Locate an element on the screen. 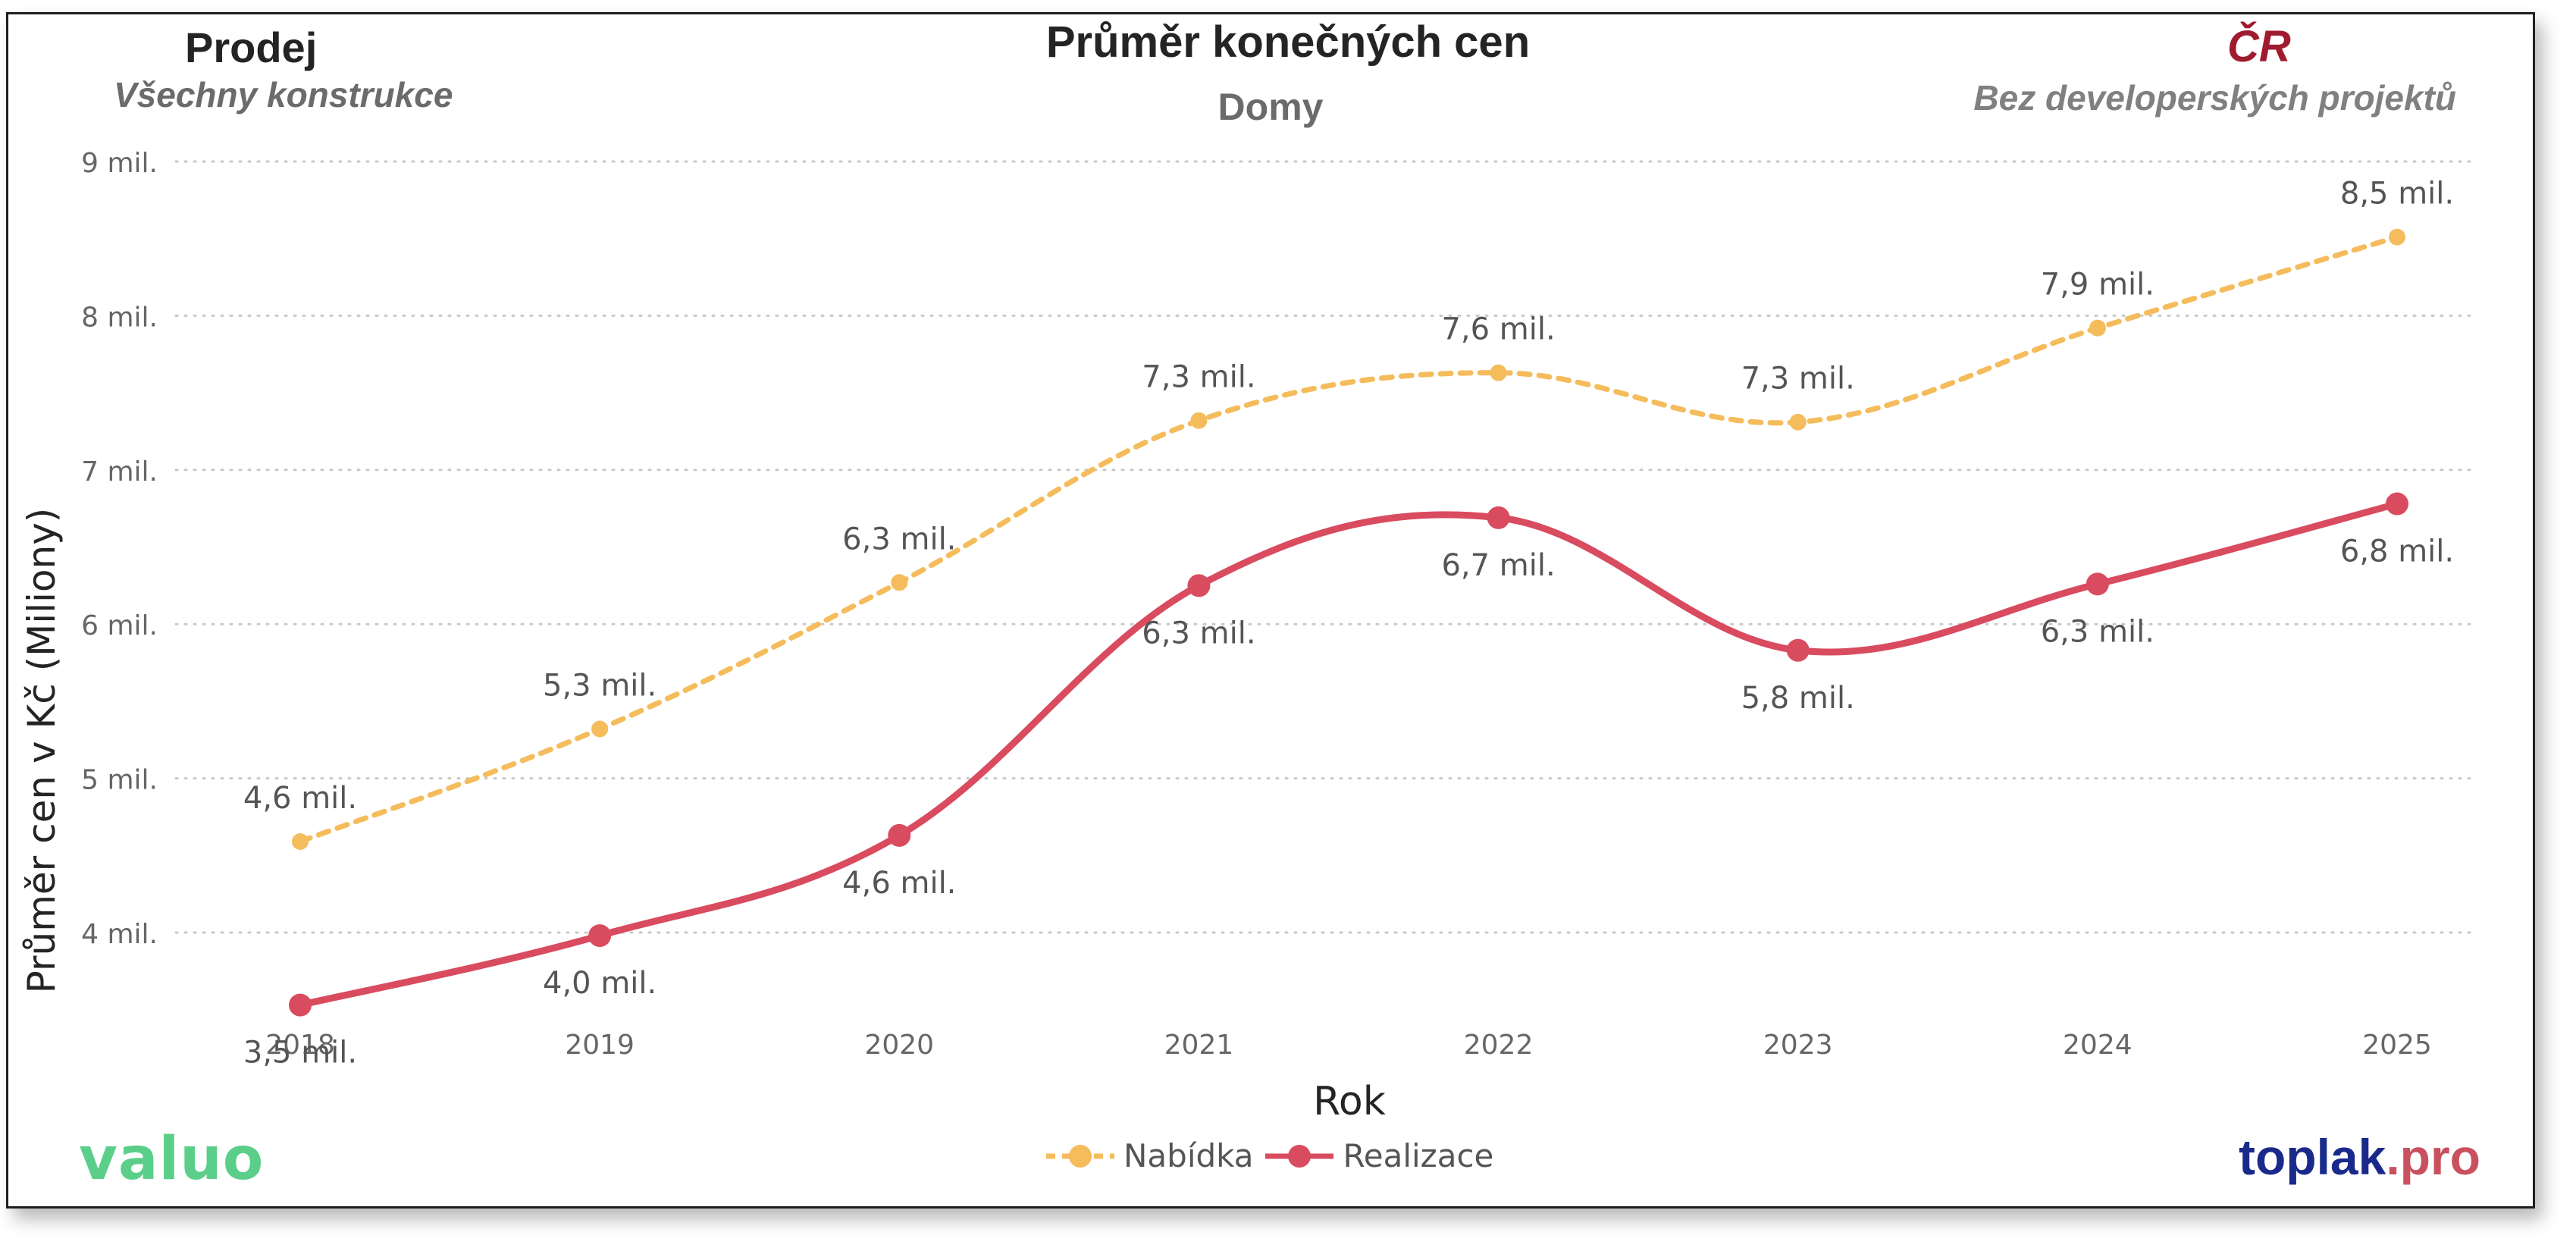 The height and width of the screenshot is (1254, 2576). toplak-logo: toplak.pro is located at coordinates (2359, 1157).